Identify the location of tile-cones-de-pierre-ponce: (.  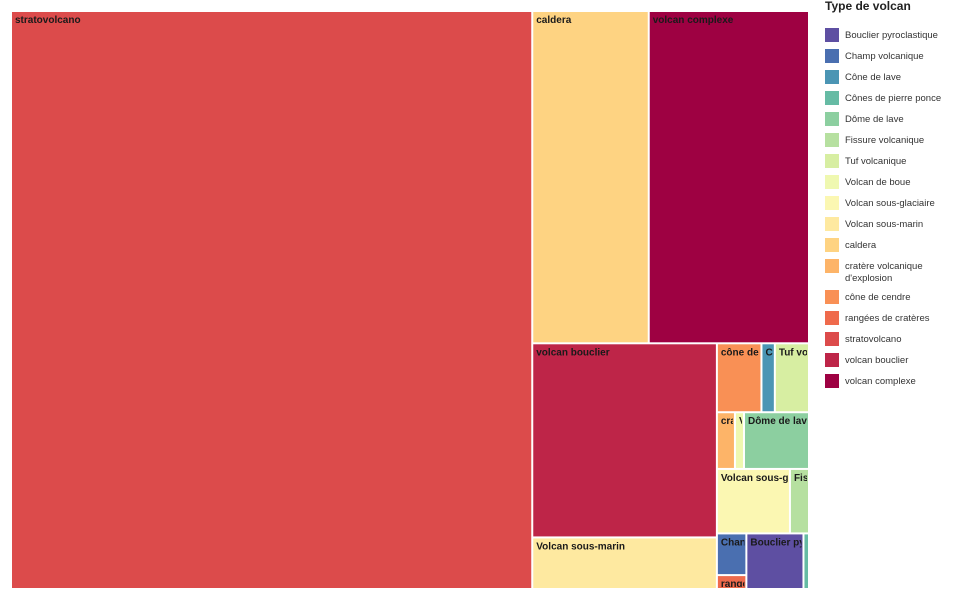
(807, 561).